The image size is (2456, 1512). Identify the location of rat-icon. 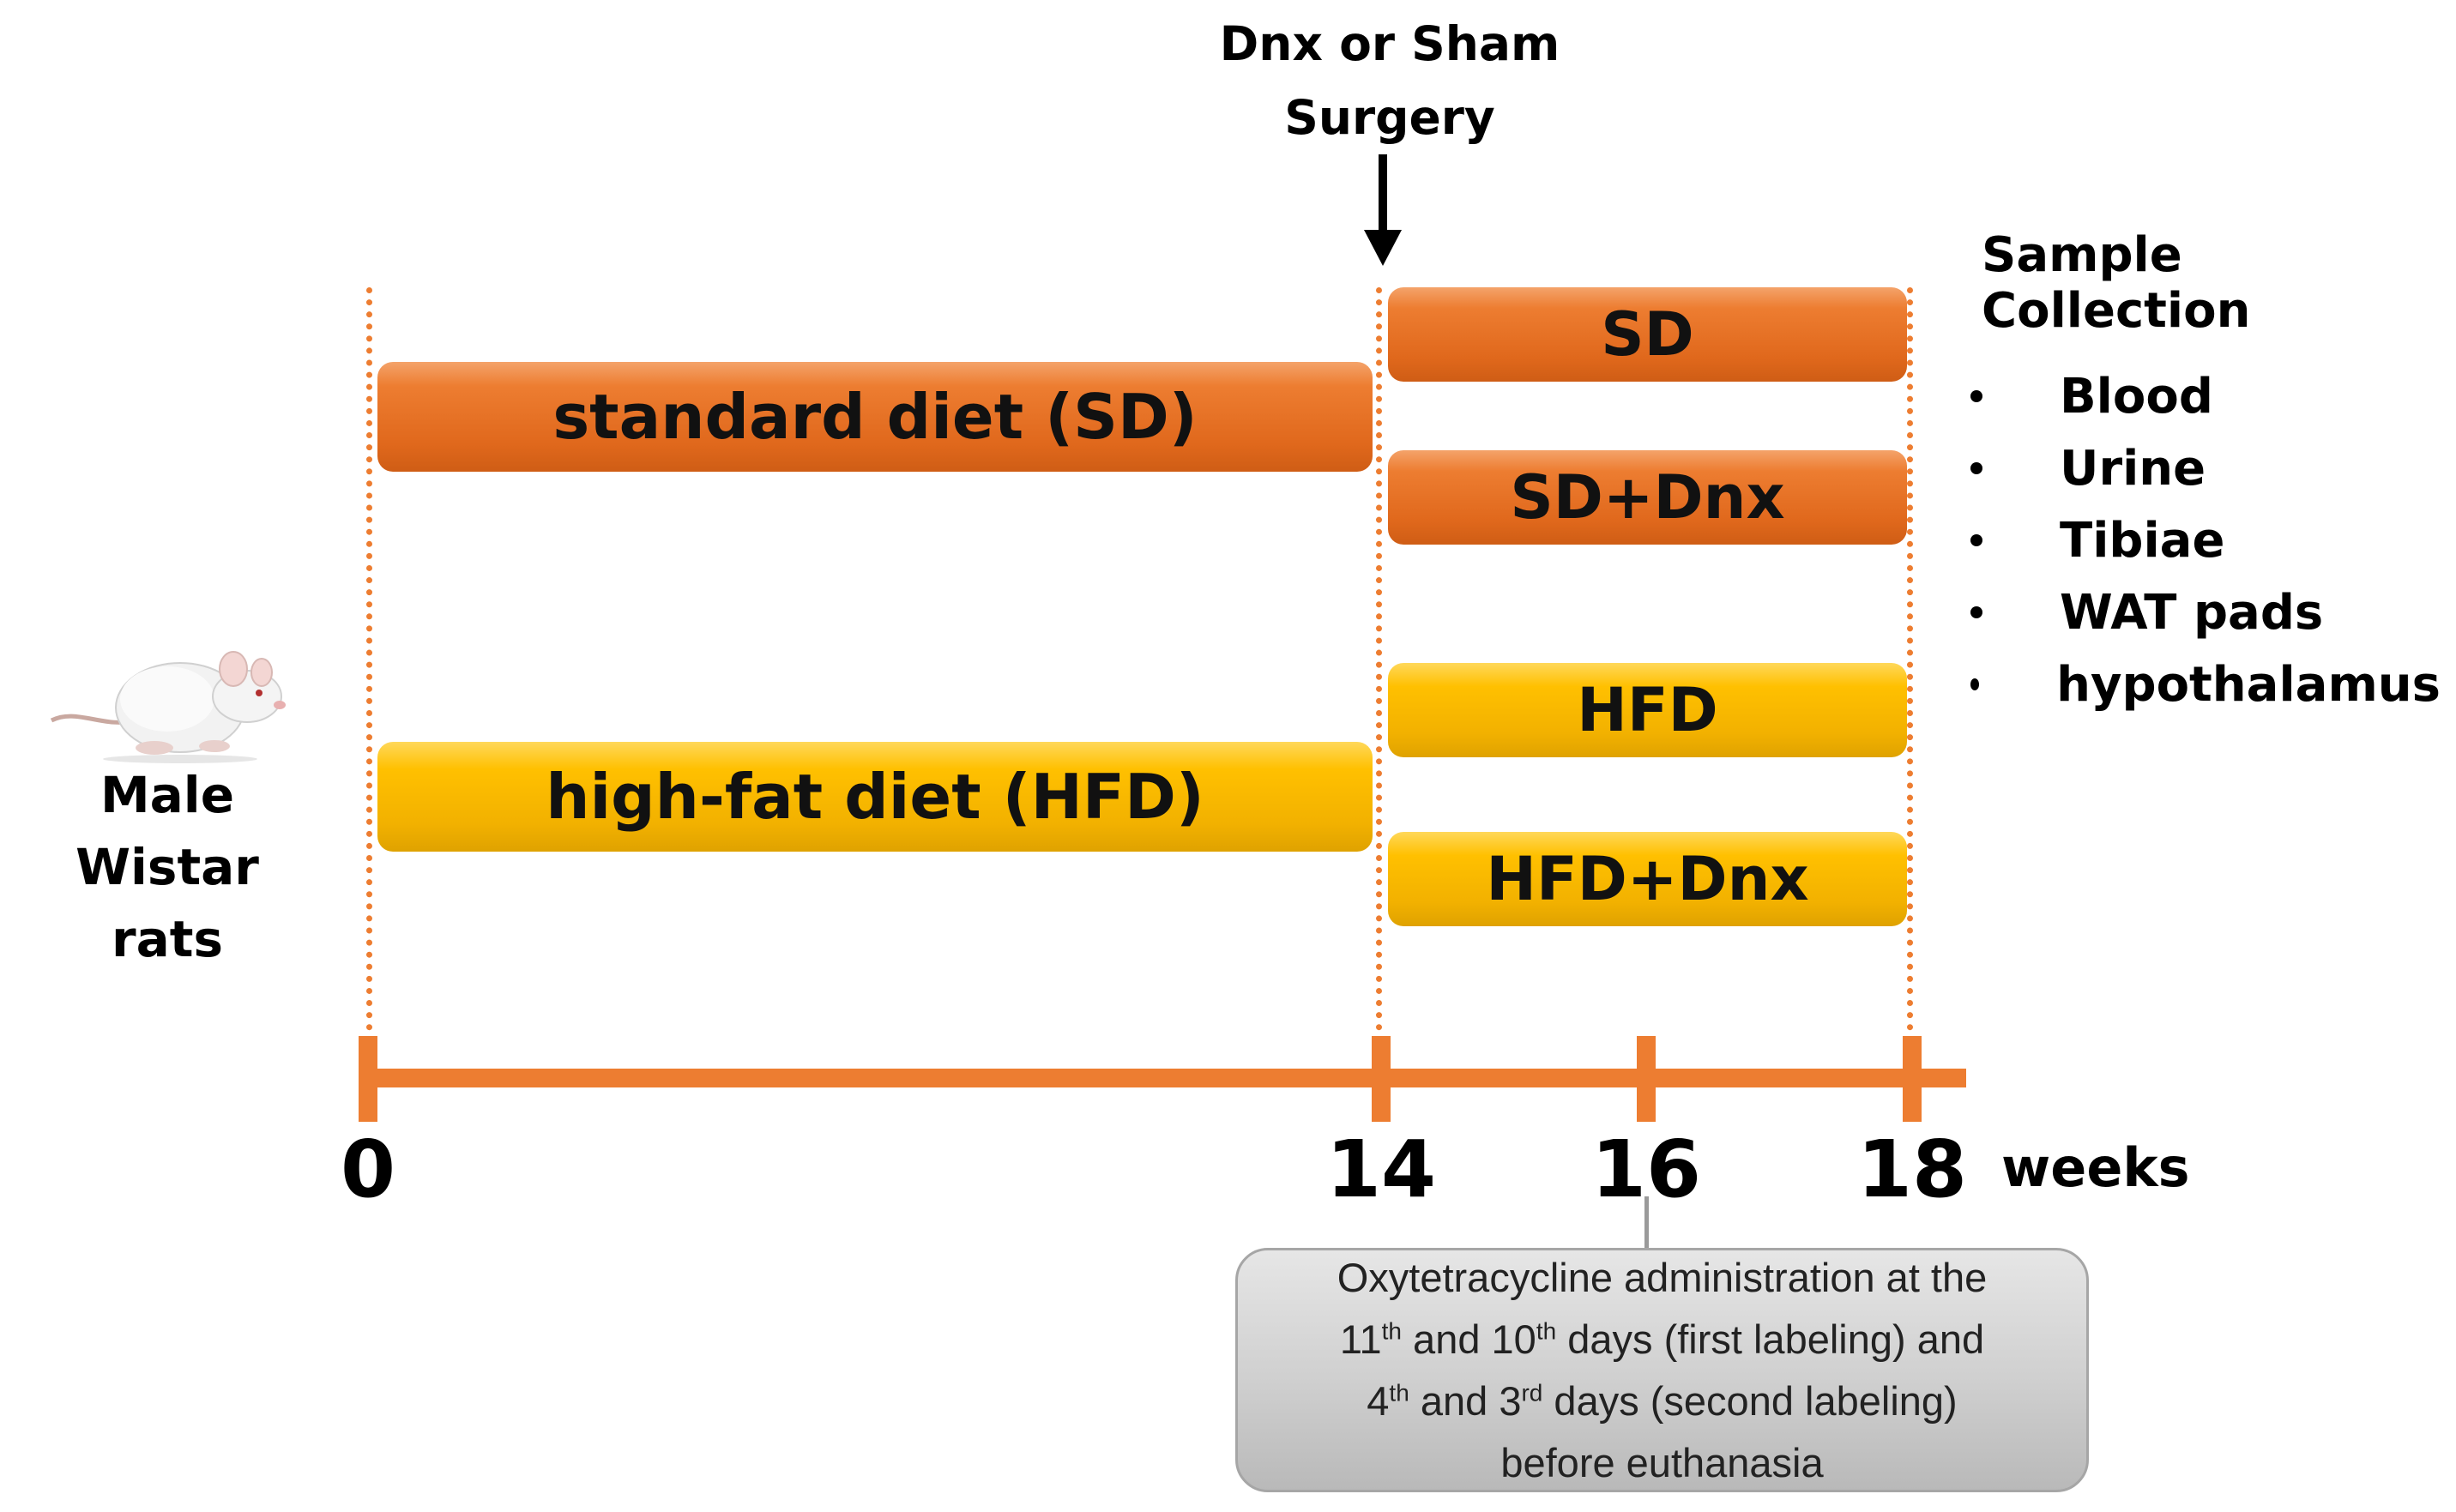
(168, 707).